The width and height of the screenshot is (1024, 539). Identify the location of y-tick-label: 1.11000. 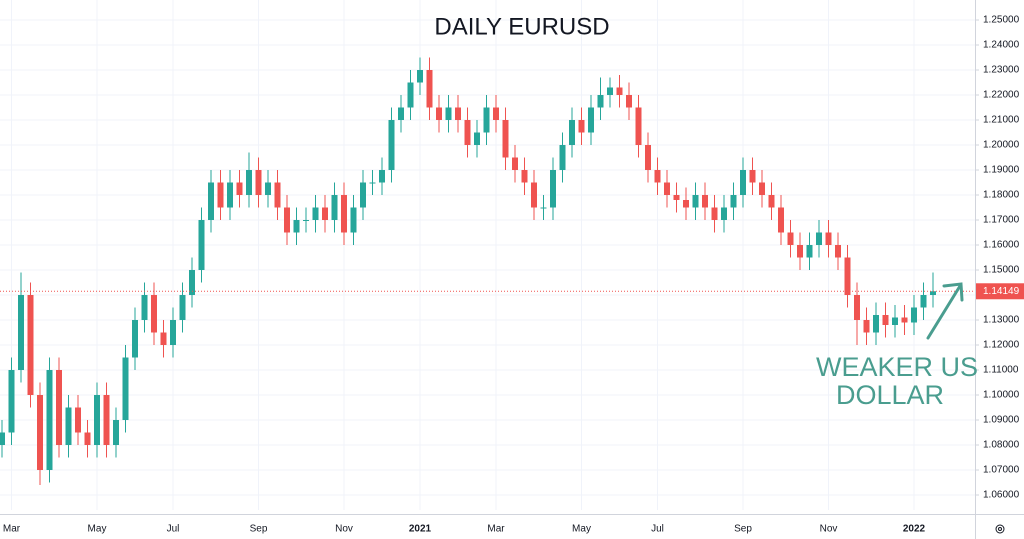
(1001, 370).